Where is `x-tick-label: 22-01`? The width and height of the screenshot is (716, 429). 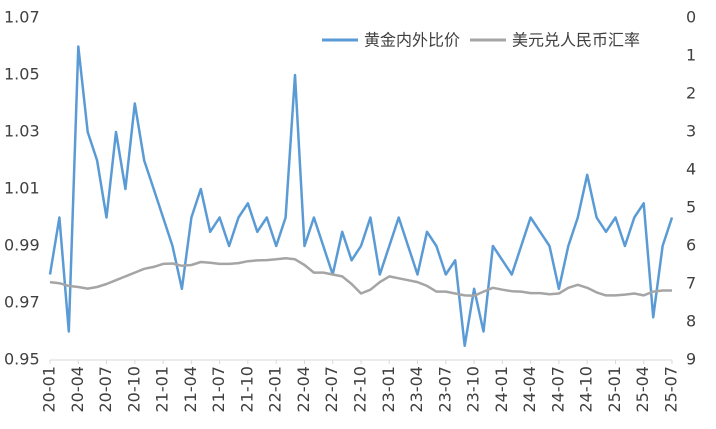
x-tick-label: 22-01 is located at coordinates (275, 389).